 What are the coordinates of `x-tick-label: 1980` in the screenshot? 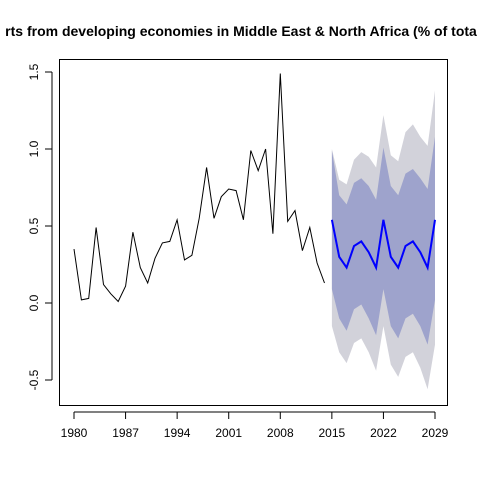 It's located at (74, 433).